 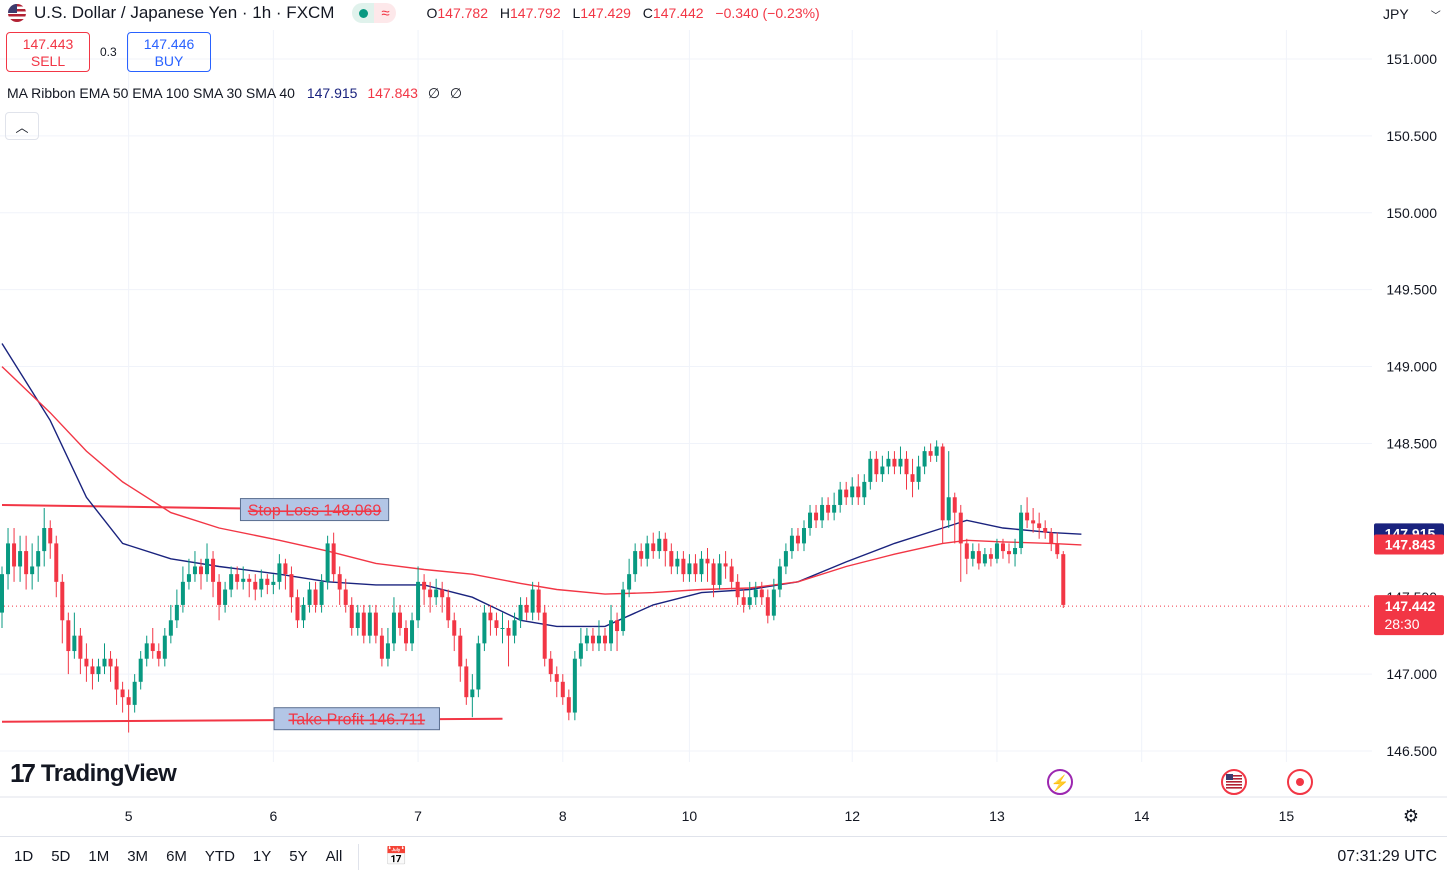 I want to click on chevron-down-icon: ﹀, so click(x=1435, y=16).